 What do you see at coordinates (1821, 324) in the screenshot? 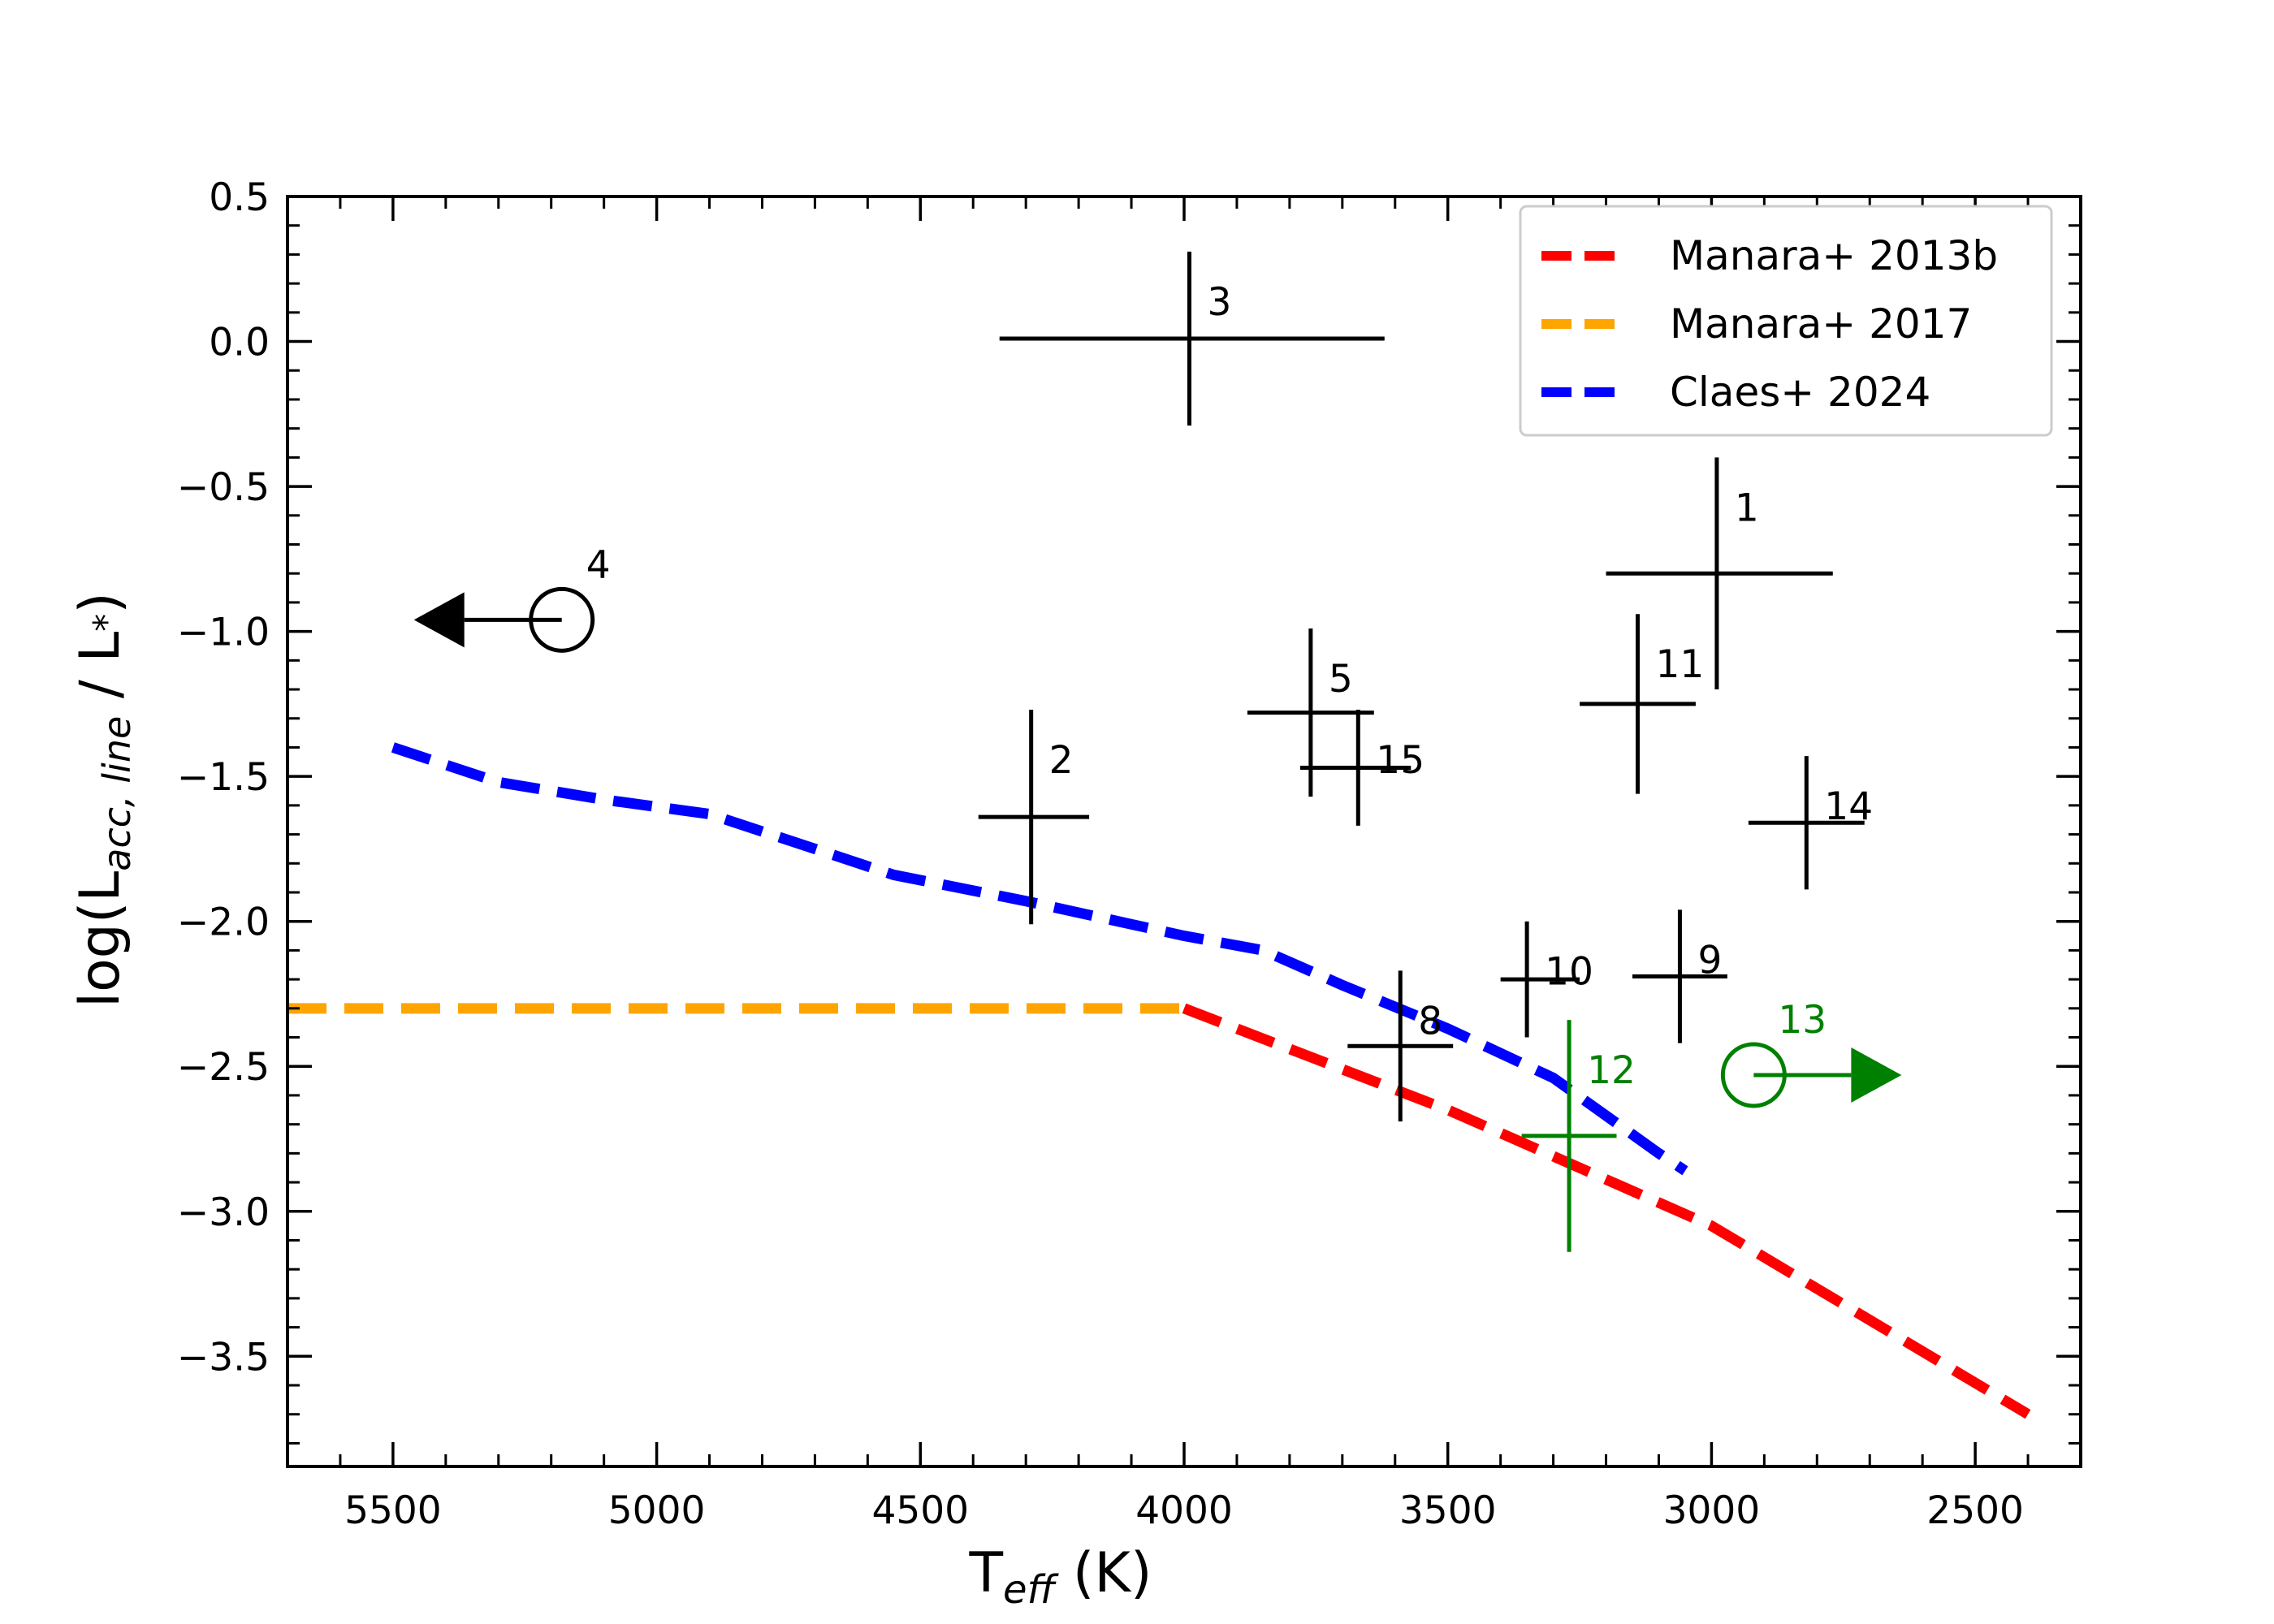
I see `legend-label-manara-2017: Manara+ 2017` at bounding box center [1821, 324].